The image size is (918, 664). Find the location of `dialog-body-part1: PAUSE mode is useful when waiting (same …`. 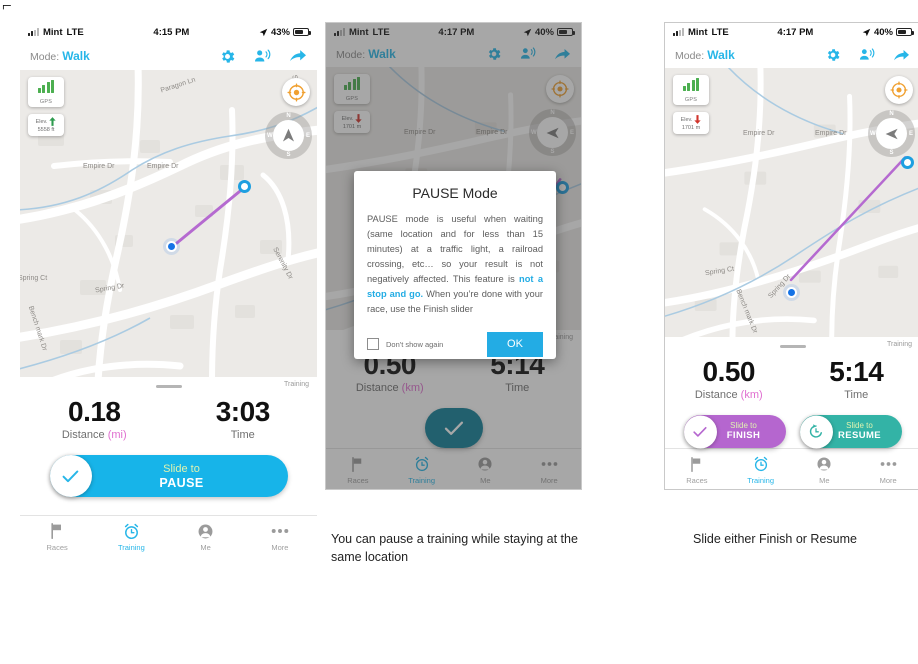

dialog-body-part1: PAUSE mode is useful when waiting (same … is located at coordinates (455, 249).